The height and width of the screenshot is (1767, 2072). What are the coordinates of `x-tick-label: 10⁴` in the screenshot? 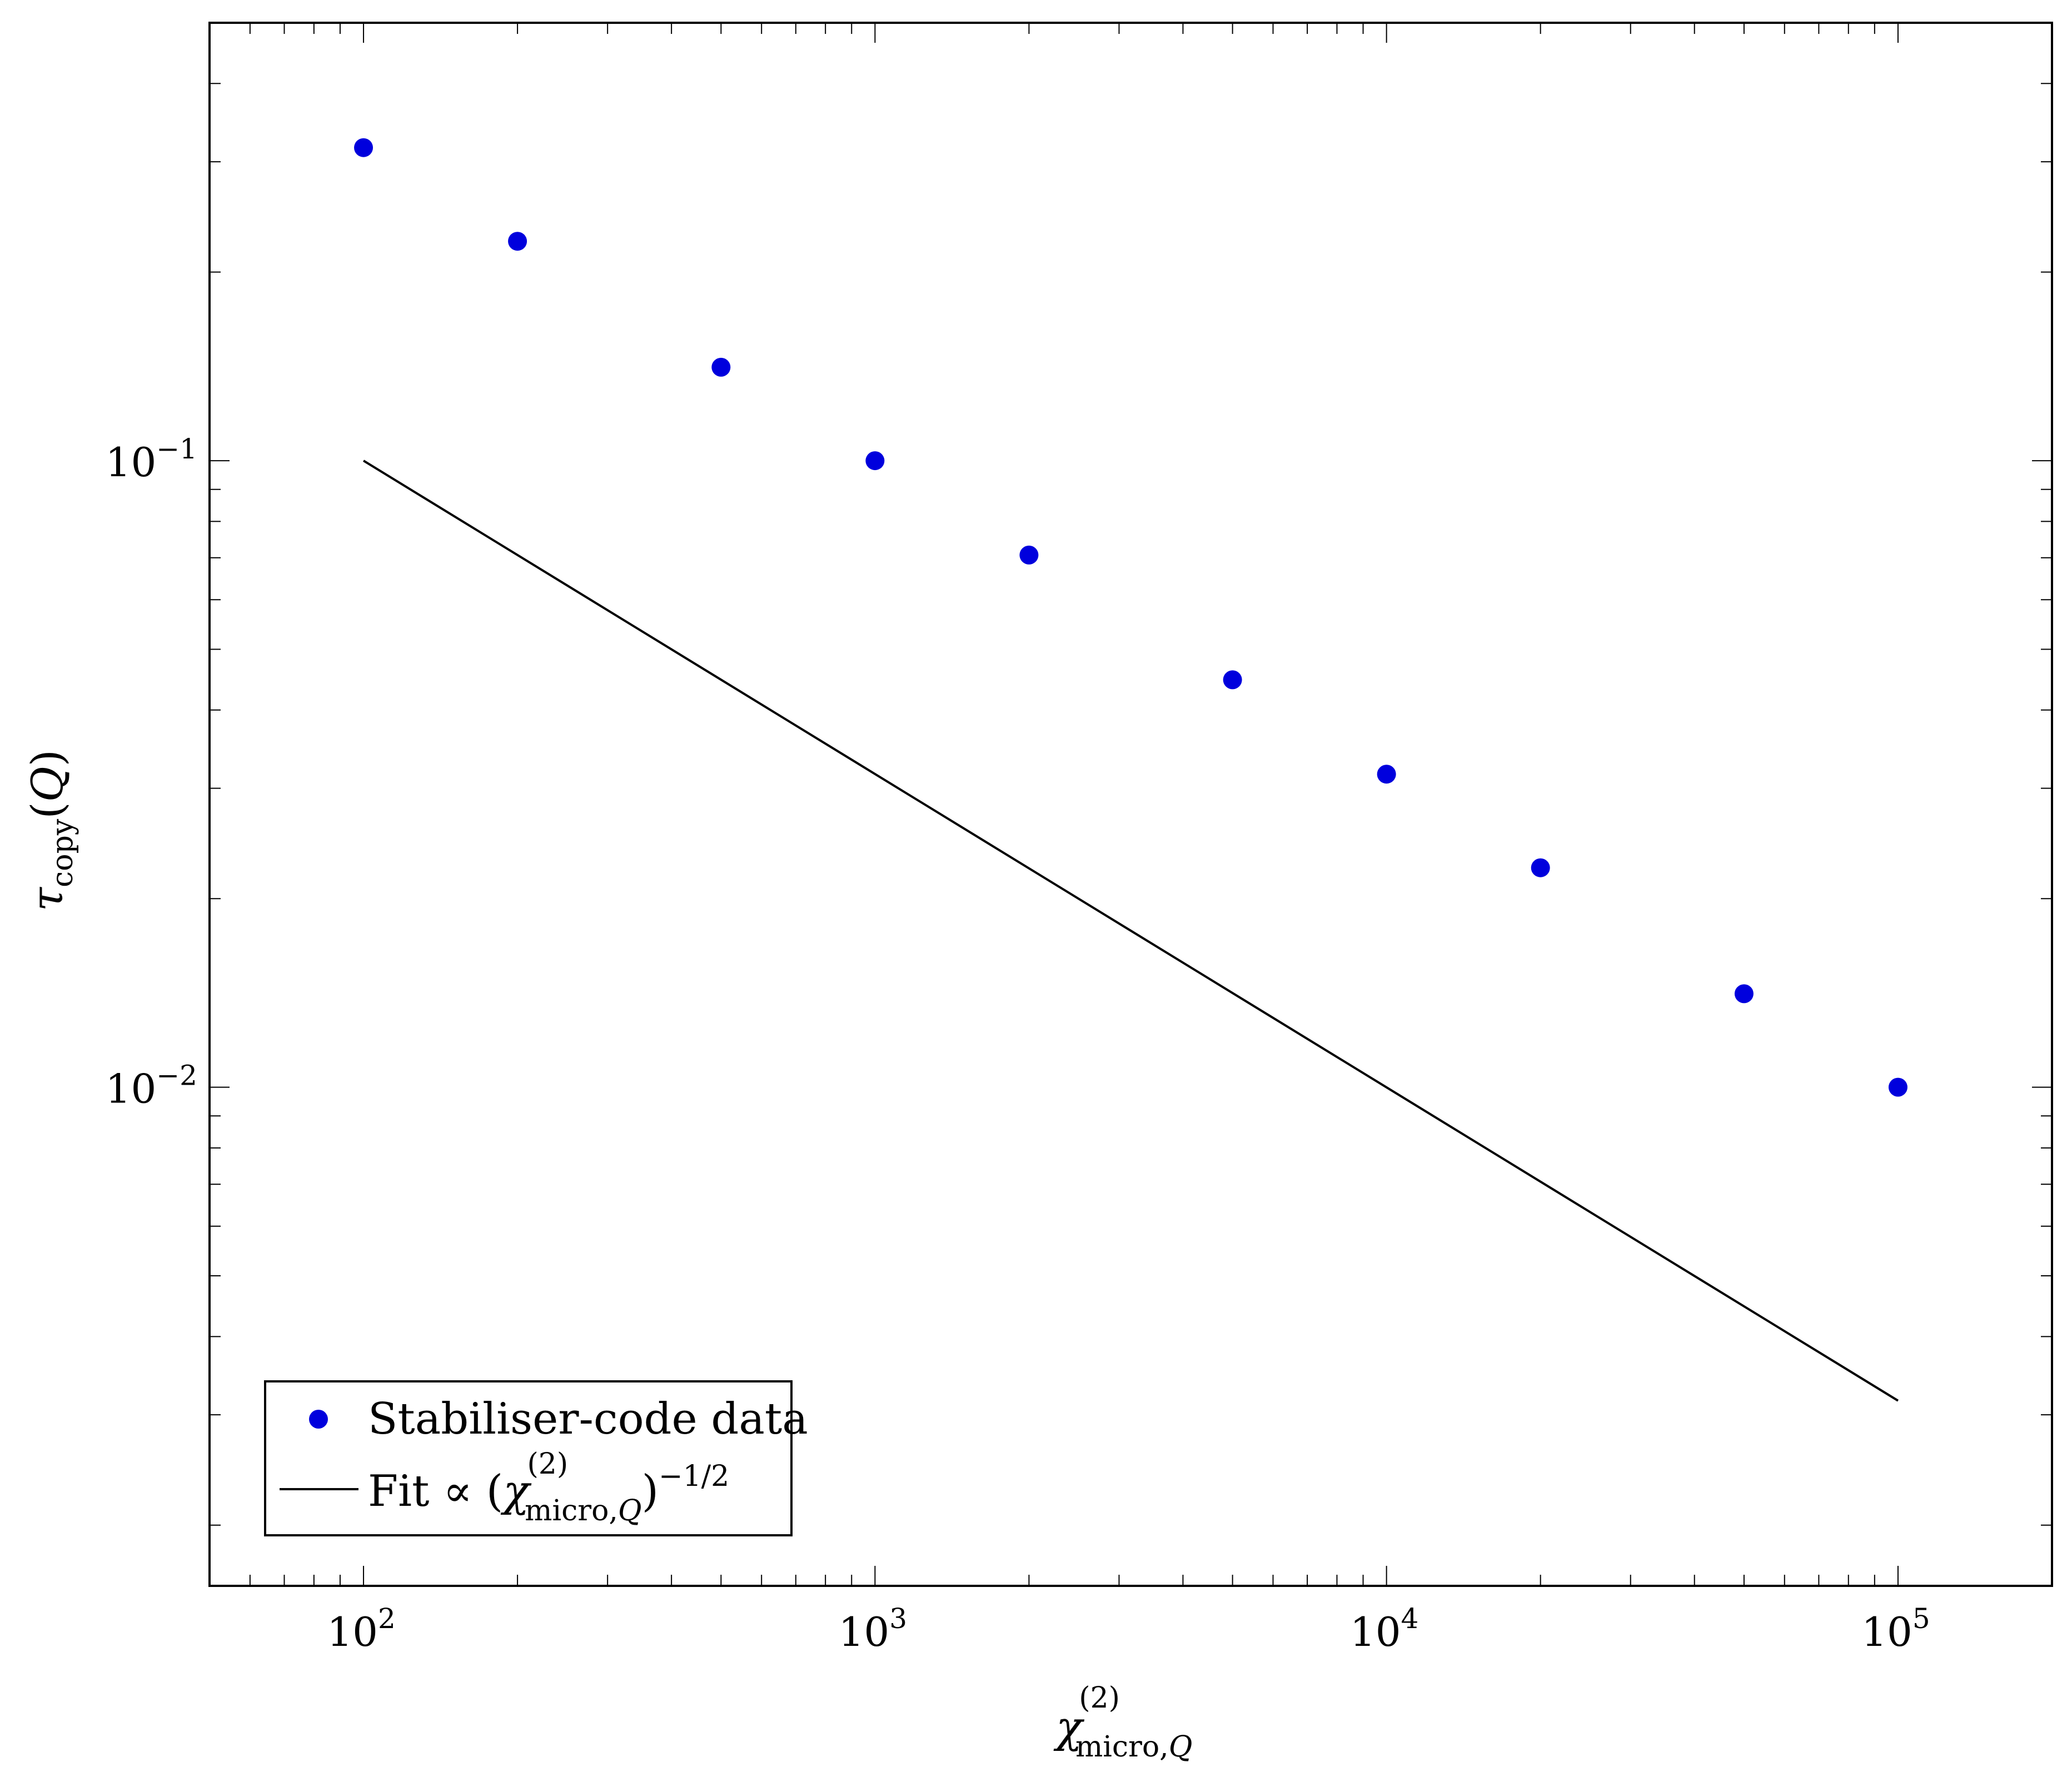 It's located at (1384, 1629).